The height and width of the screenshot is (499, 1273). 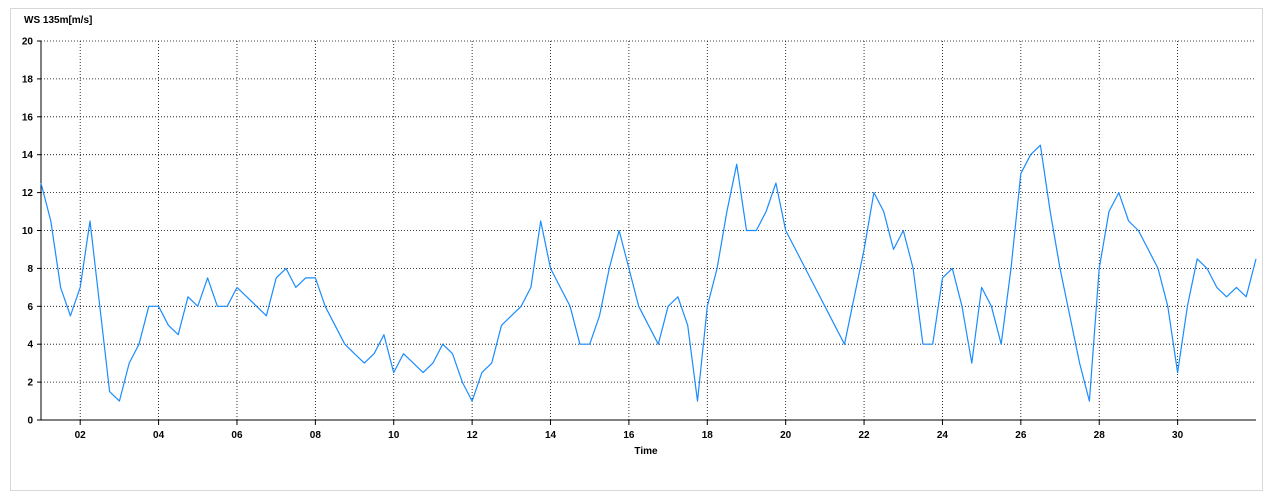 What do you see at coordinates (237, 435) in the screenshot?
I see `x-tick-label: 06` at bounding box center [237, 435].